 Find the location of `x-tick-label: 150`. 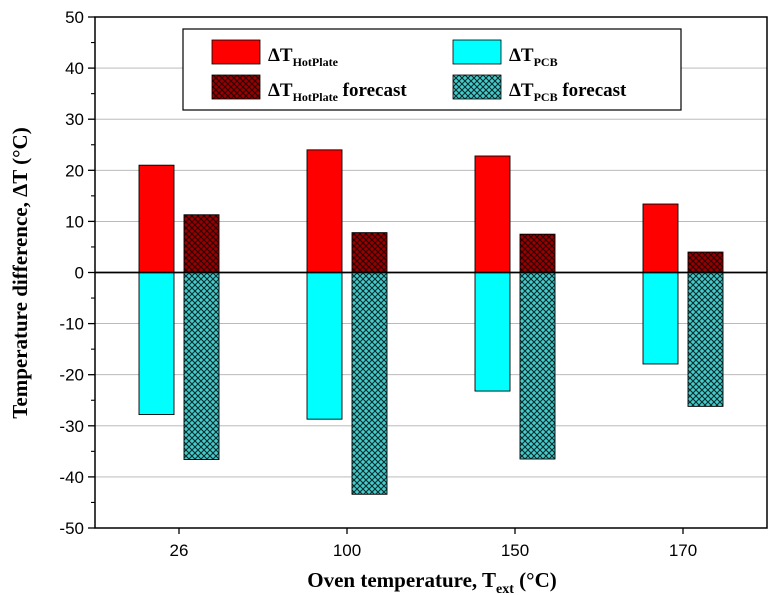

x-tick-label: 150 is located at coordinates (515, 550).